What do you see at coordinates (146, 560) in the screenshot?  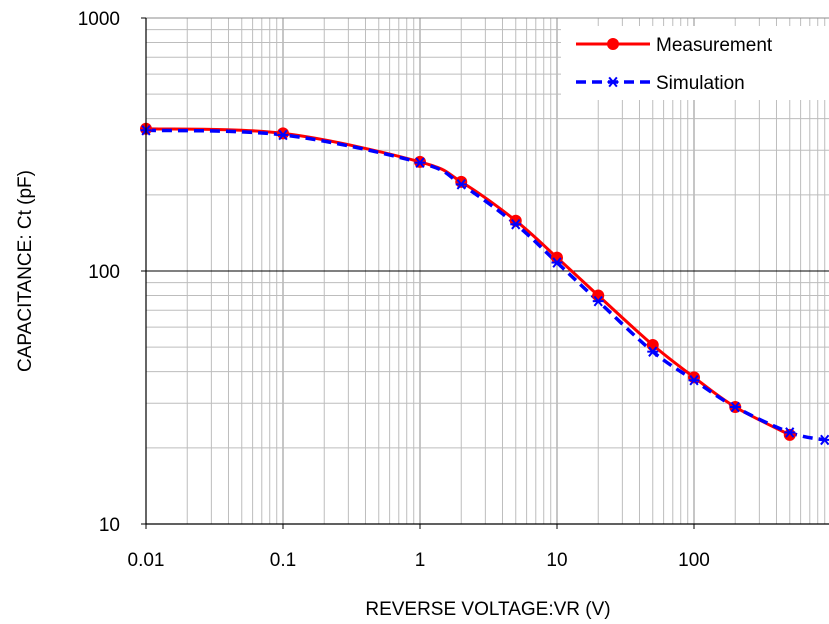 I see `x-tick-label: 0.01` at bounding box center [146, 560].